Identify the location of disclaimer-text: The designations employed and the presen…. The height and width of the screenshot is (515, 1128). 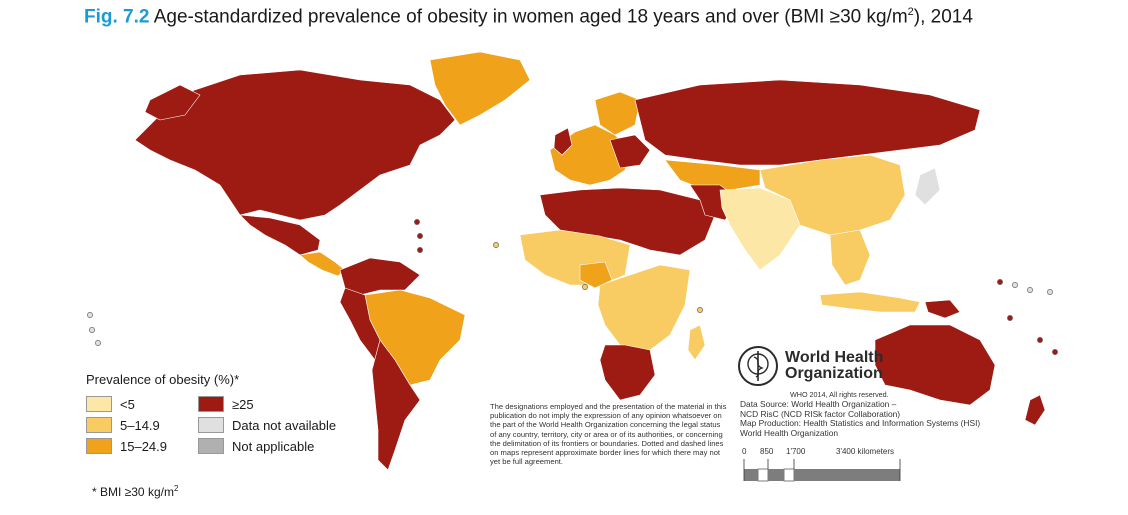
(608, 434).